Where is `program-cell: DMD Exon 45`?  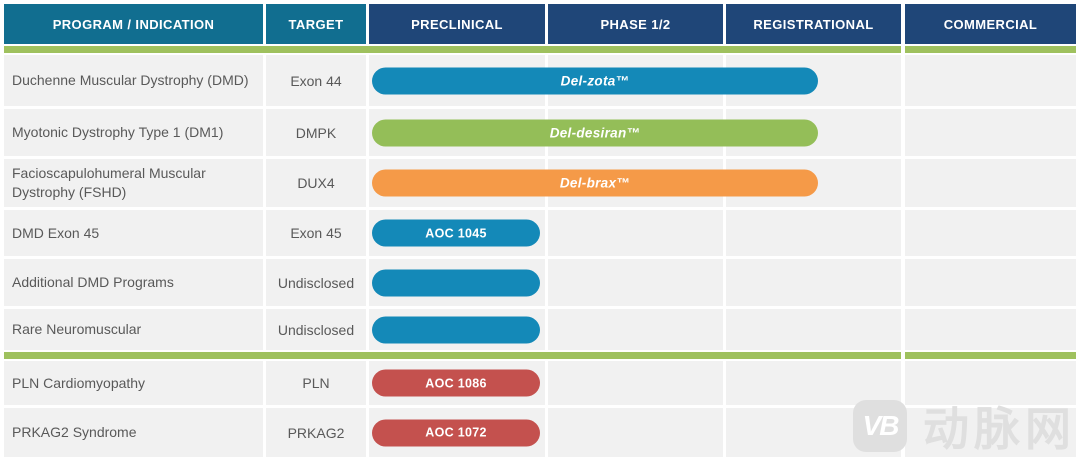 program-cell: DMD Exon 45 is located at coordinates (133, 233).